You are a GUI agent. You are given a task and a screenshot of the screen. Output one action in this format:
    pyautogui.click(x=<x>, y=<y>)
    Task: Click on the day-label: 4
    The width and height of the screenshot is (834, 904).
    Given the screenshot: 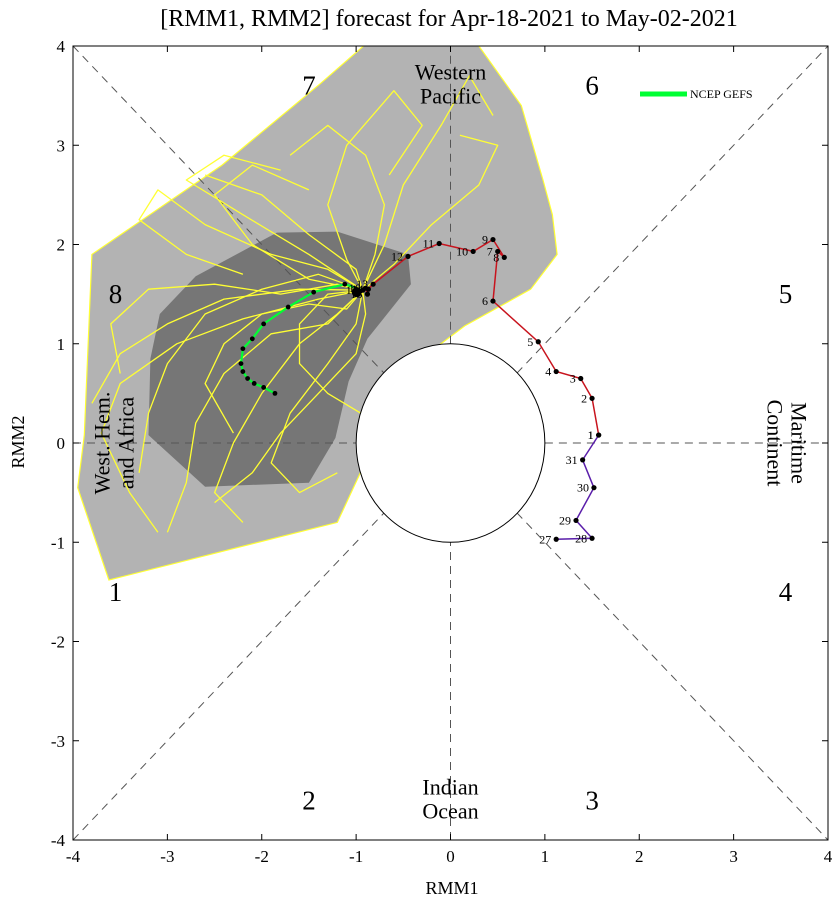 What is the action you would take?
    pyautogui.click(x=548, y=372)
    